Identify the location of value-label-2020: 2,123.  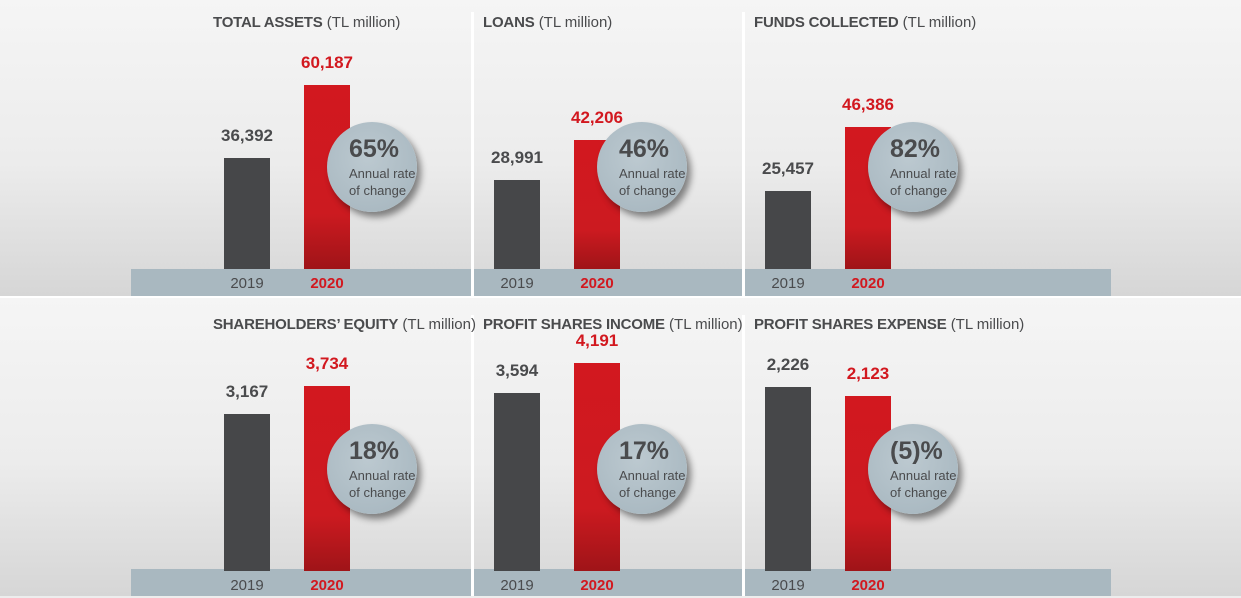
(868, 373).